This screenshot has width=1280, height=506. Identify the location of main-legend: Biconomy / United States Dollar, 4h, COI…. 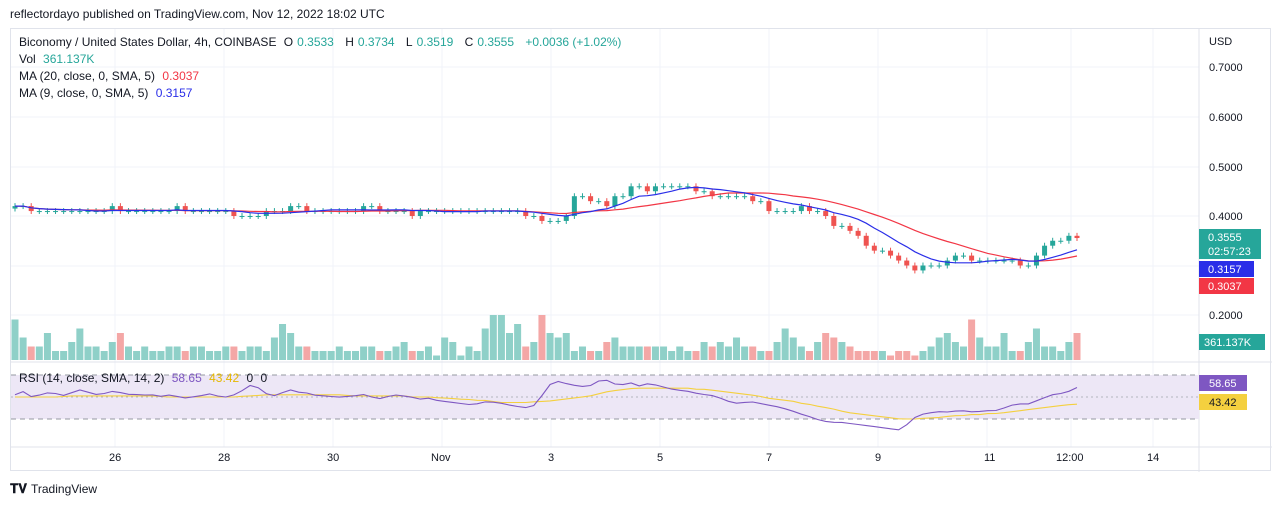
(322, 42).